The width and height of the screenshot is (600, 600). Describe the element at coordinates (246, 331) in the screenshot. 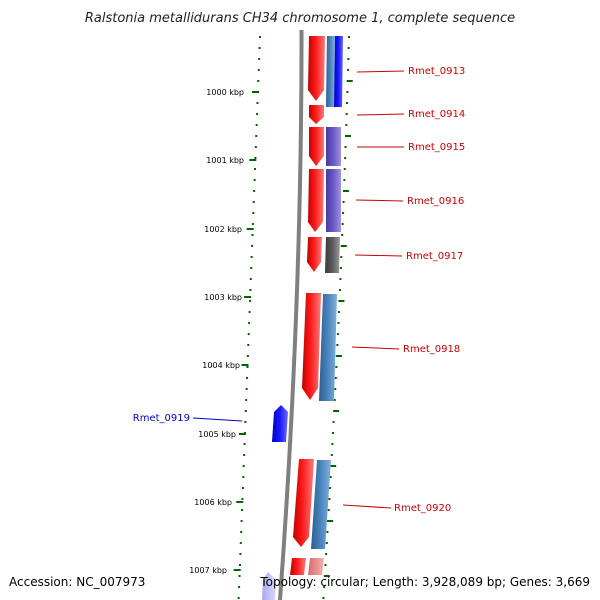

I see `tick-marks` at that location.